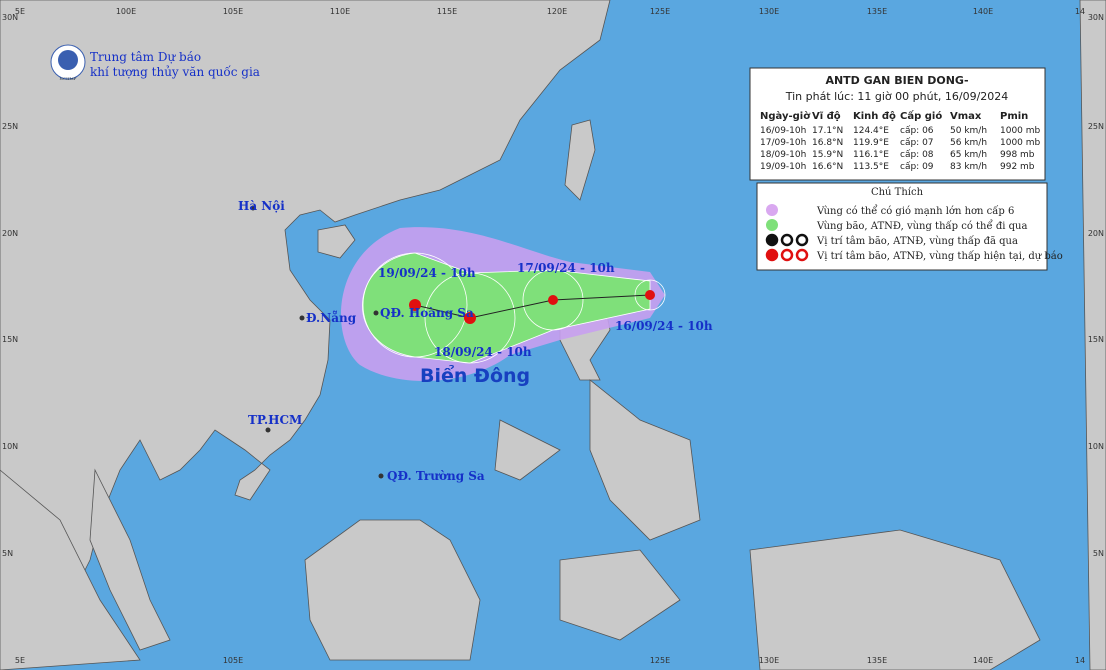 The height and width of the screenshot is (670, 1106). Describe the element at coordinates (557, 11) in the screenshot. I see `lon-label: 120E` at that location.